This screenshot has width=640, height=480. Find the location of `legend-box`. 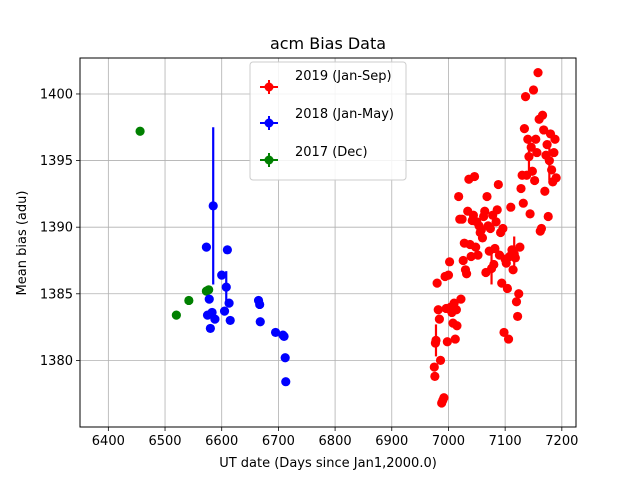

legend-box is located at coordinates (328, 121).